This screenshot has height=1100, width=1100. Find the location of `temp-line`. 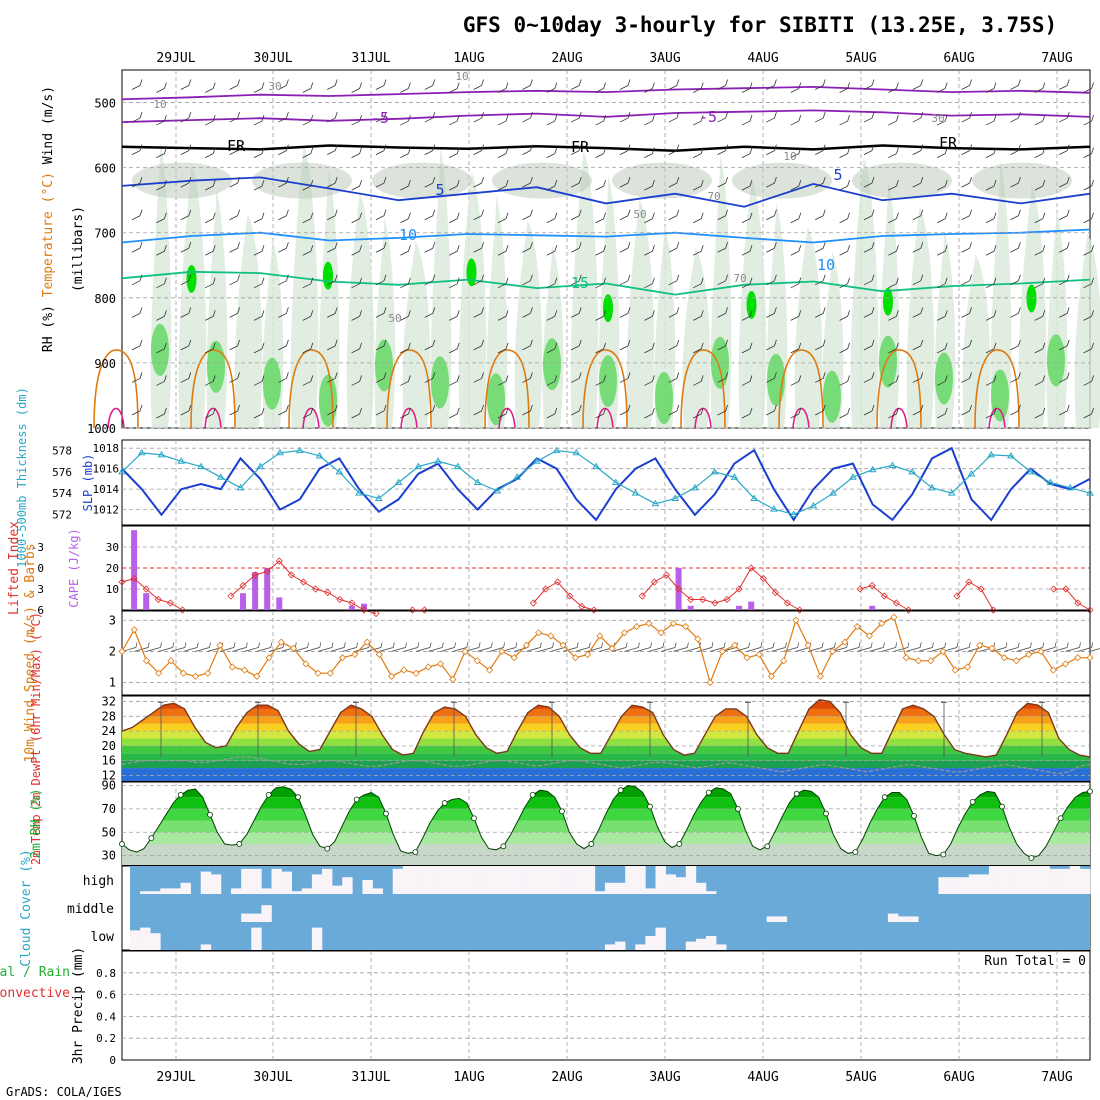

temp-line is located at coordinates (606, 728).